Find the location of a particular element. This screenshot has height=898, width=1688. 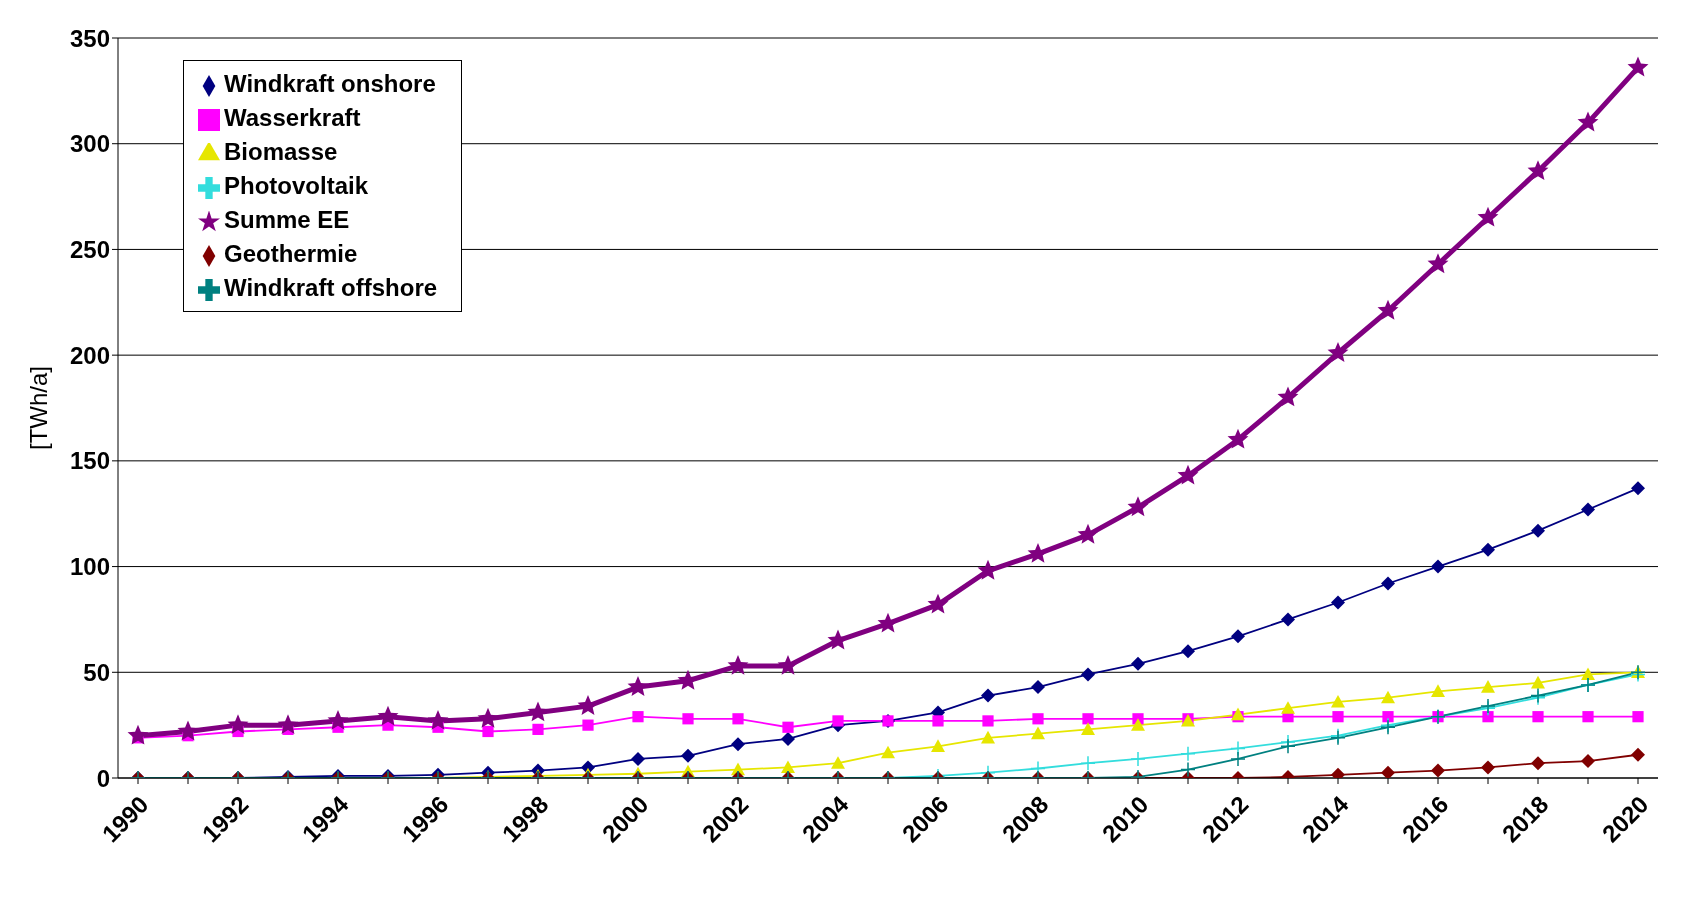

legend-label: Summe EE is located at coordinates (287, 219).